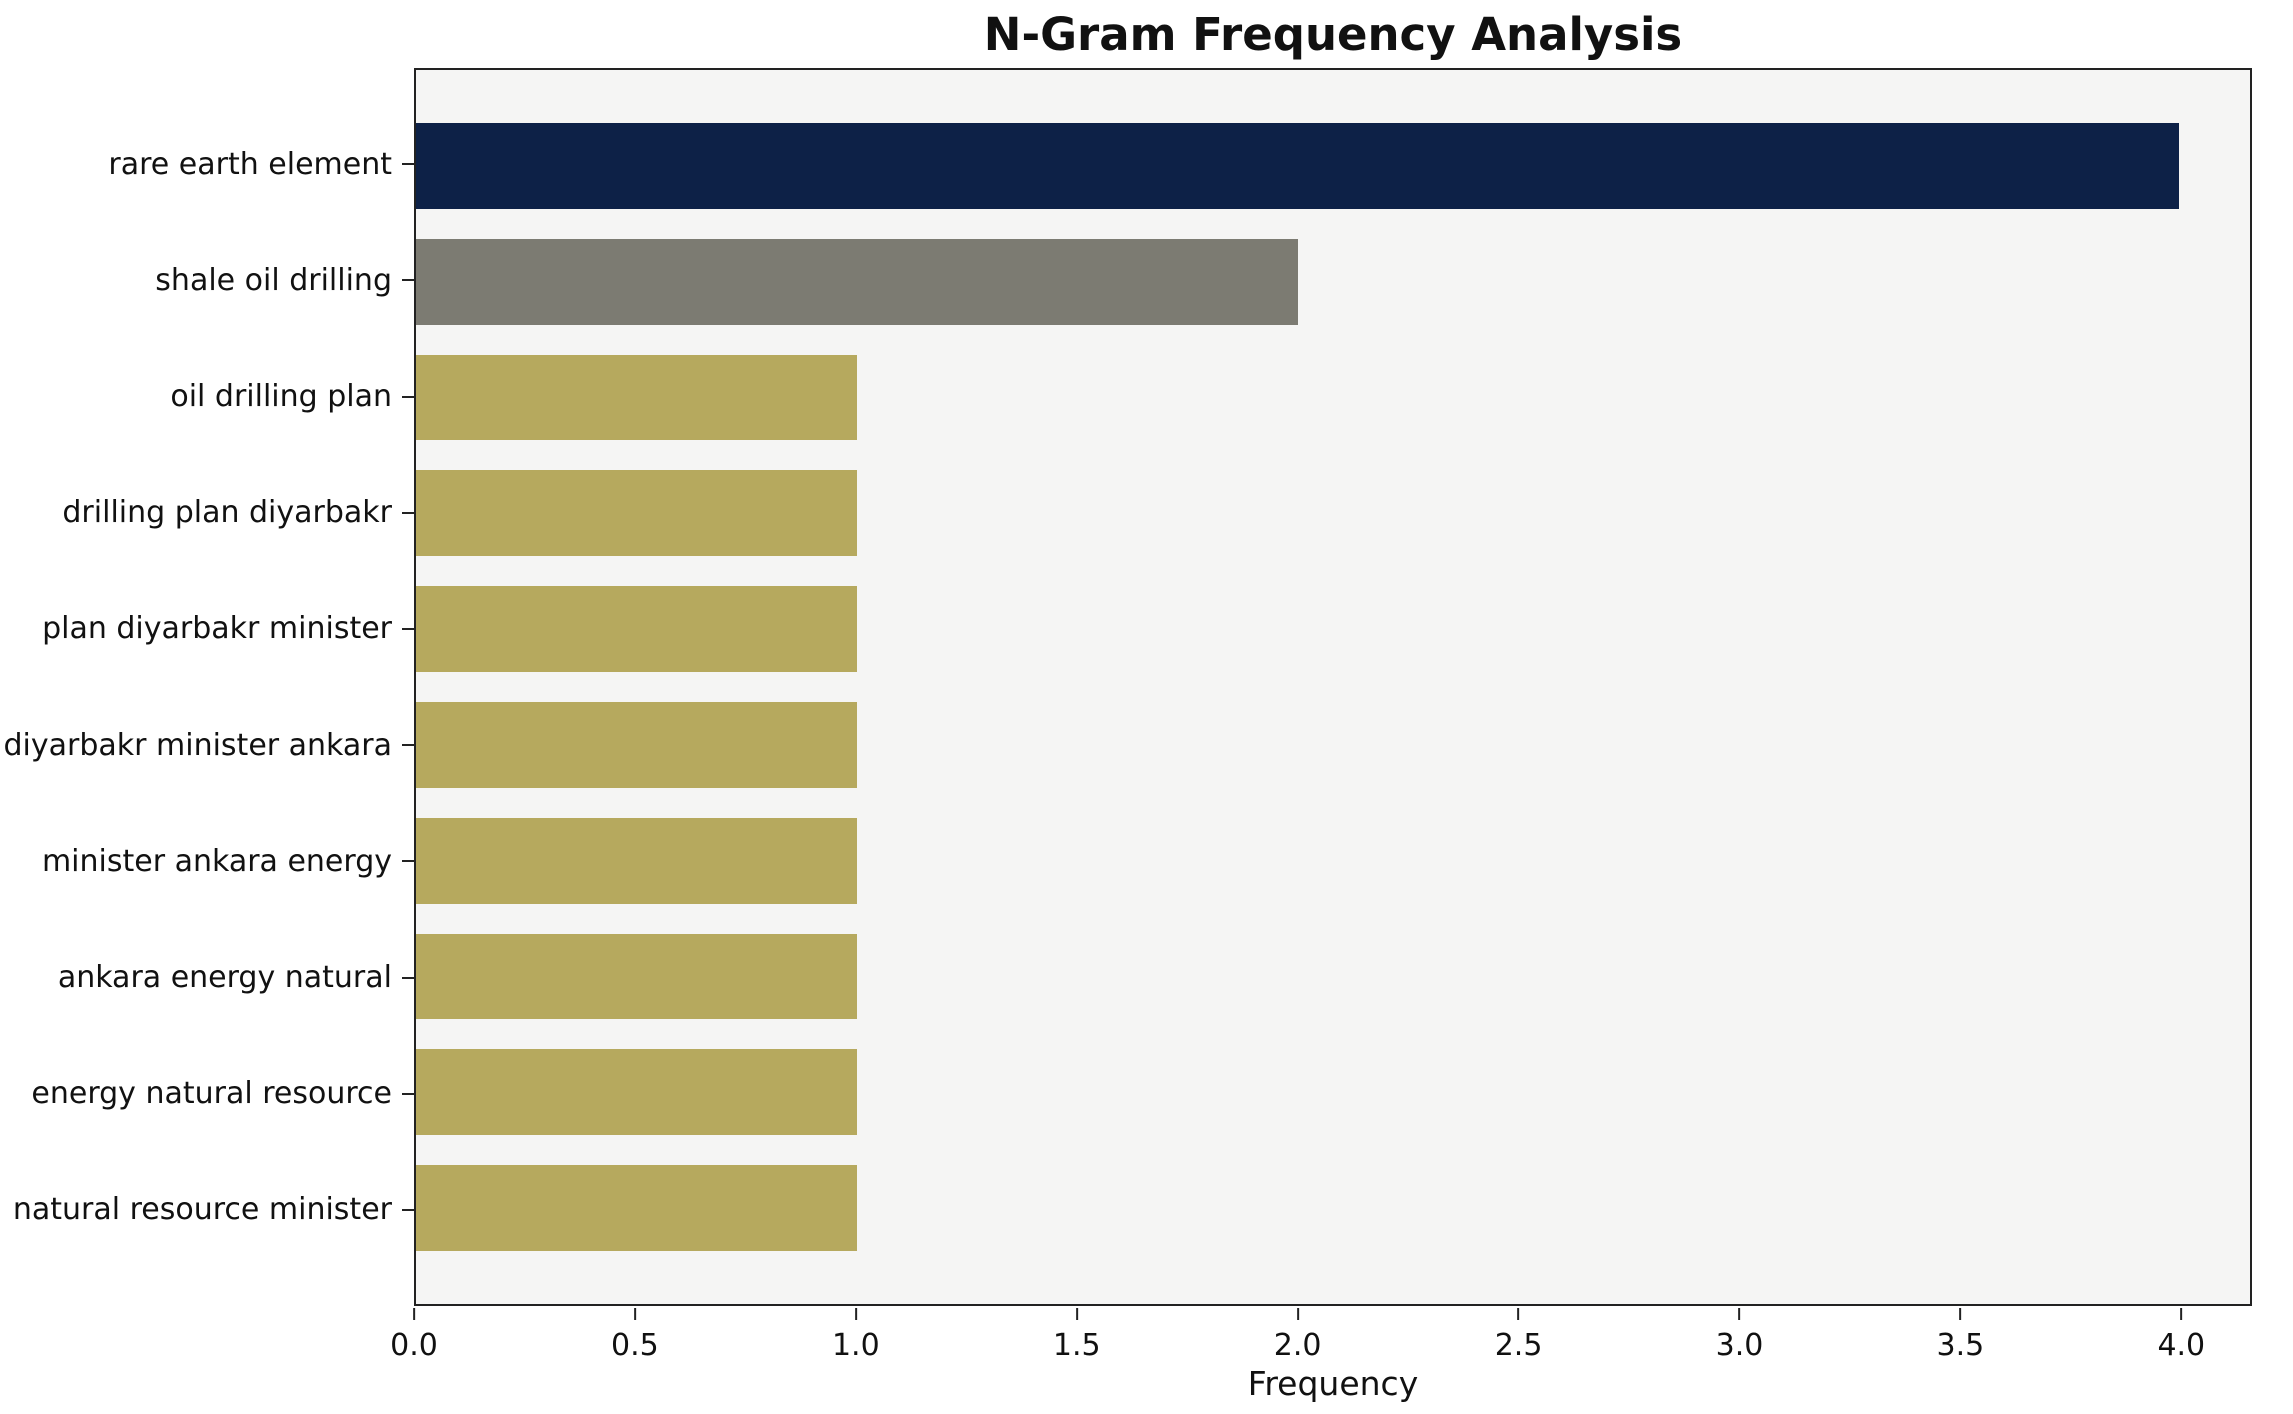 Image resolution: width=2293 pixels, height=1414 pixels. Describe the element at coordinates (227, 513) in the screenshot. I see `y-tick-label: drilling plan diyarbakr` at that location.